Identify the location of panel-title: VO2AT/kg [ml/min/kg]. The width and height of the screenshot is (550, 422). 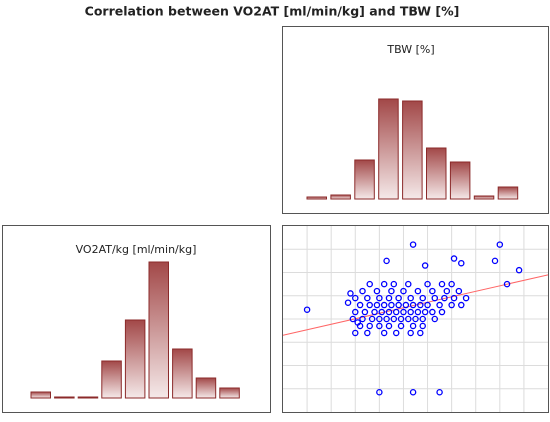
(136, 249).